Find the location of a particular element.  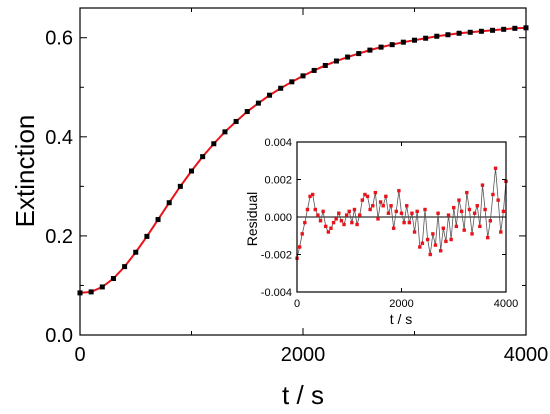

inset-residual-points is located at coordinates (401, 213).